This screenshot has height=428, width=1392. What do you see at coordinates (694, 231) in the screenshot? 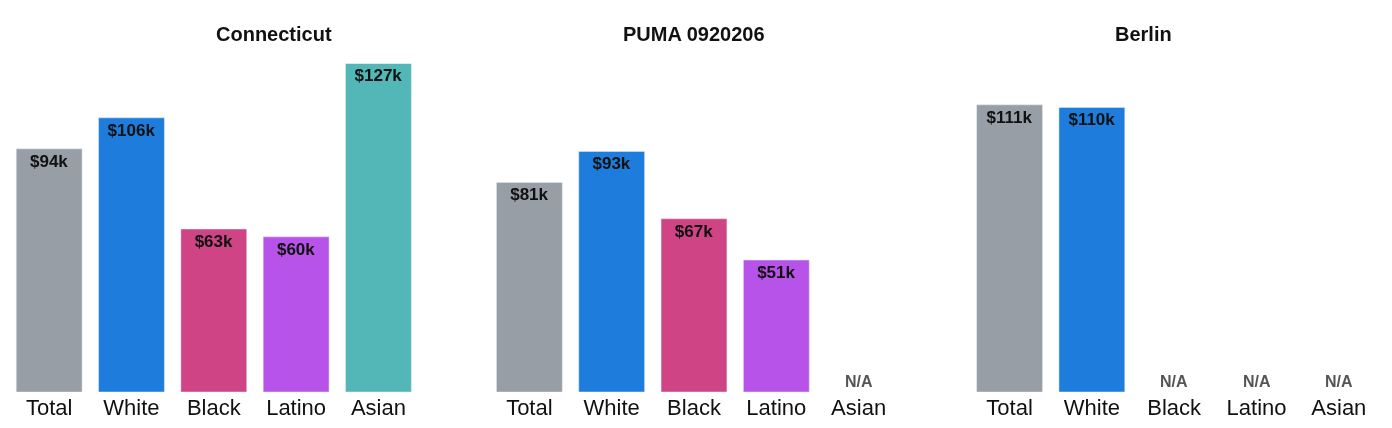
I see `data-label: $67k` at bounding box center [694, 231].